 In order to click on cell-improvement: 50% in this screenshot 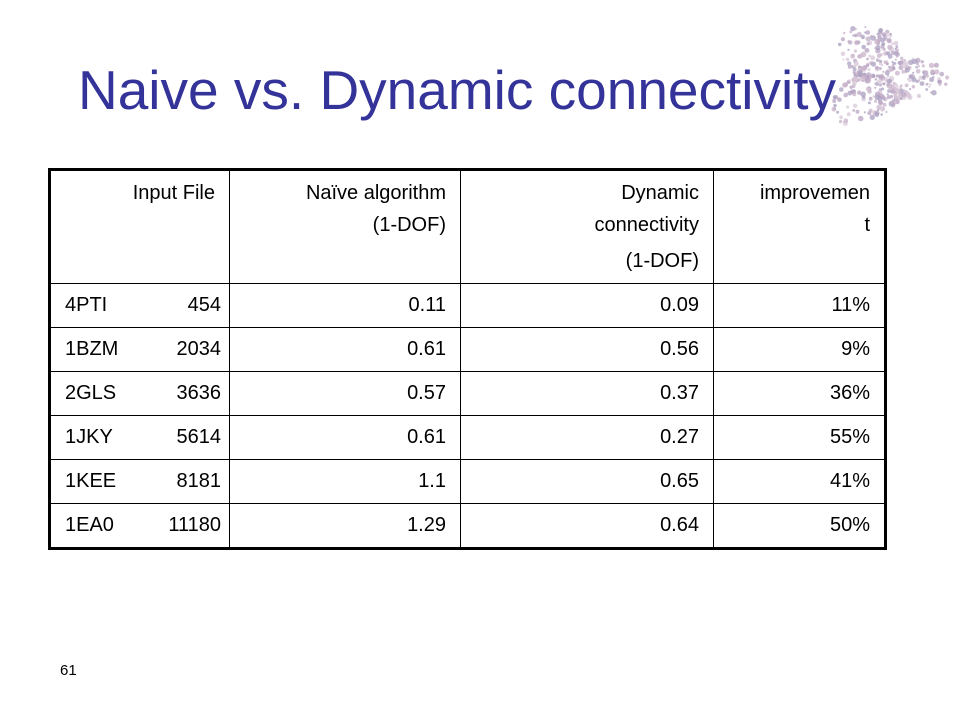, I will do `click(799, 526)`.